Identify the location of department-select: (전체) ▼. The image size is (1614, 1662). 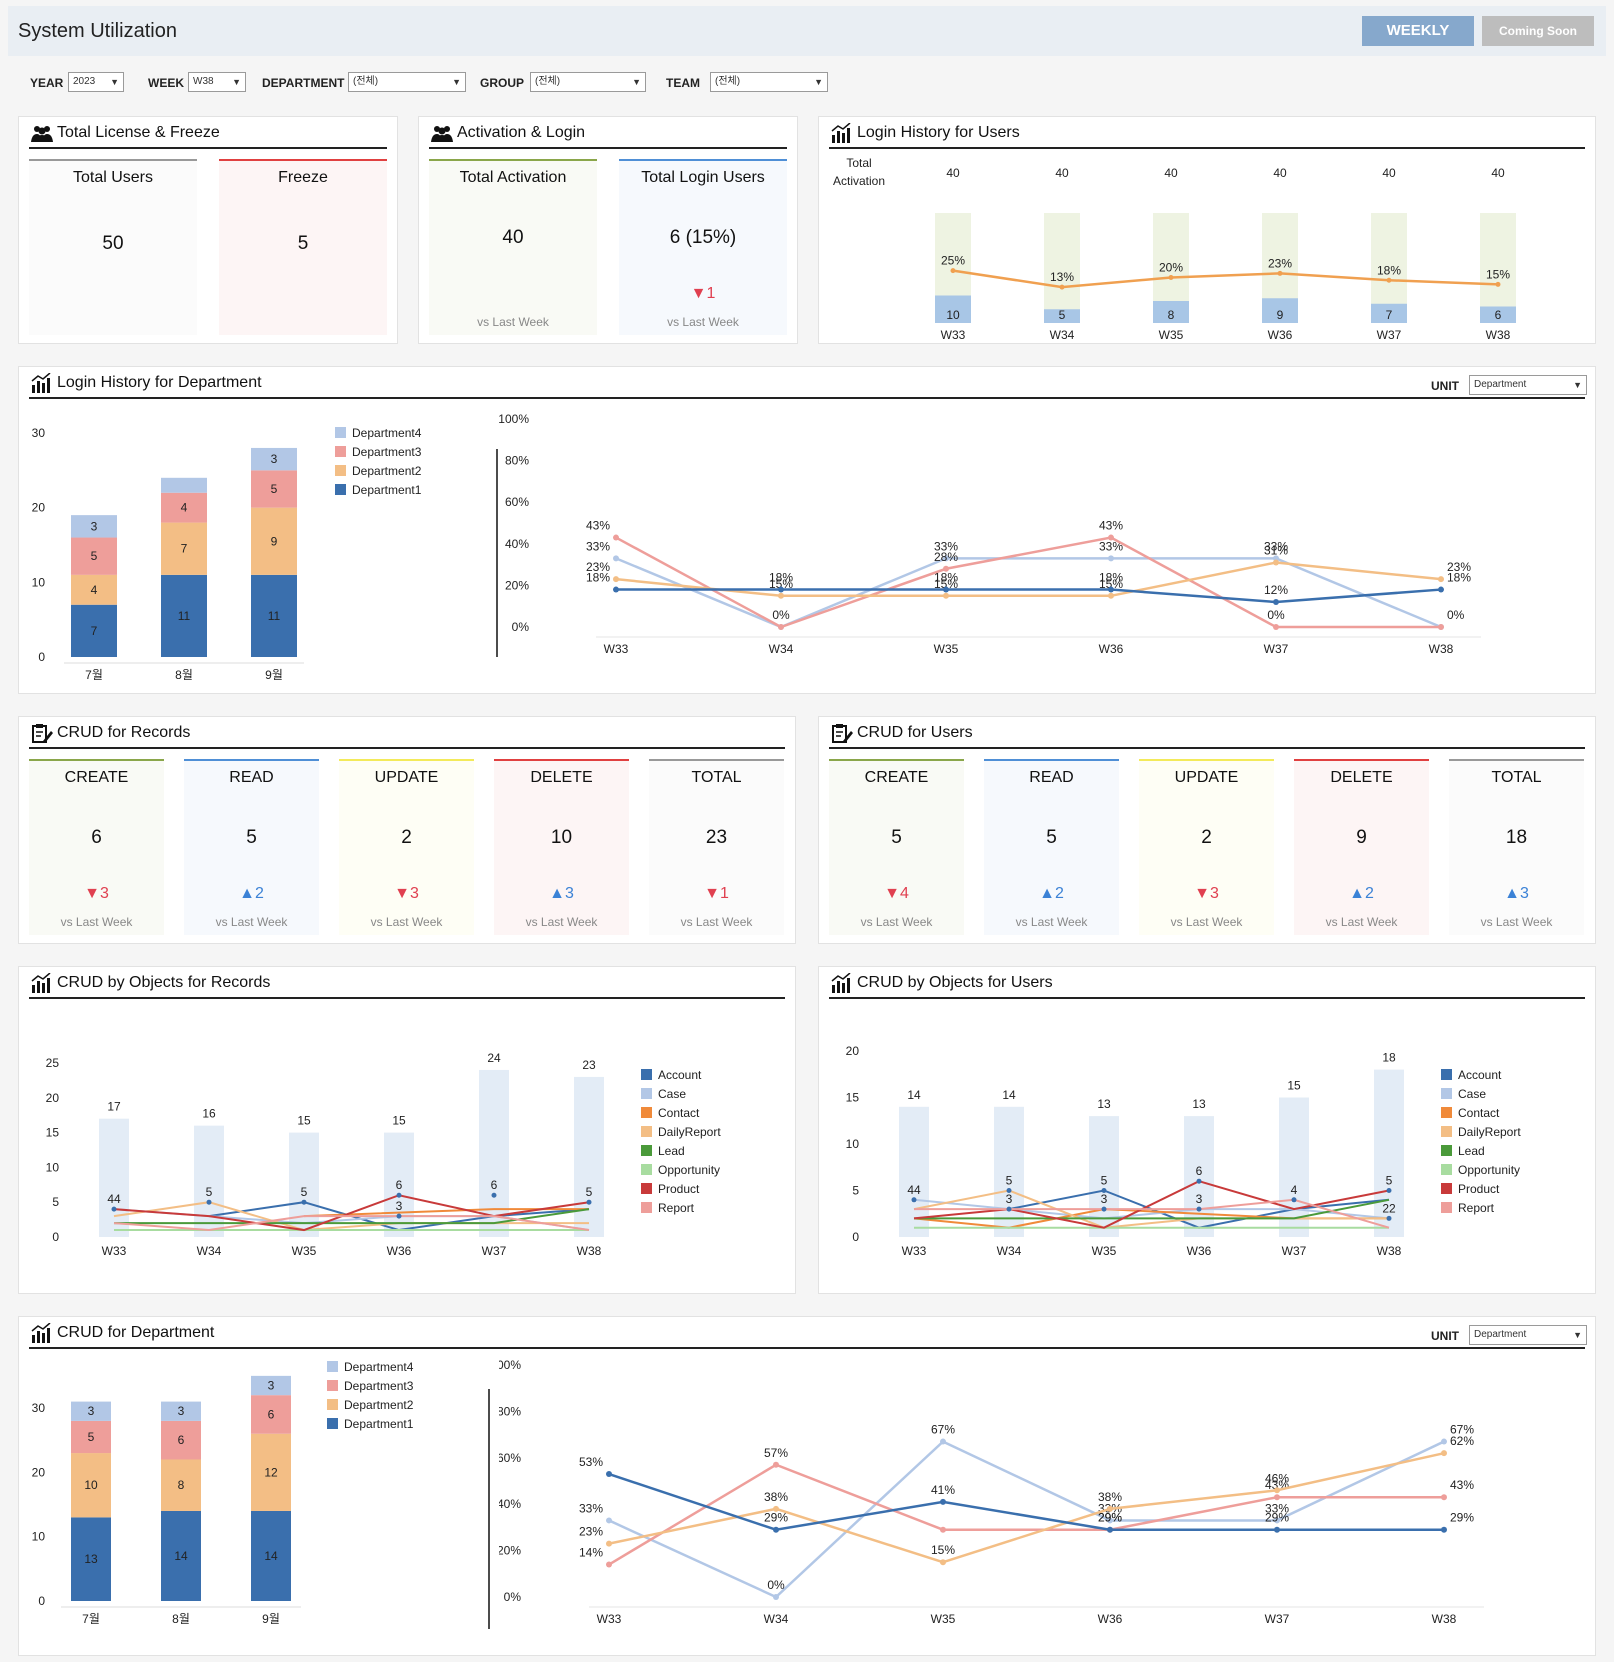
(407, 82).